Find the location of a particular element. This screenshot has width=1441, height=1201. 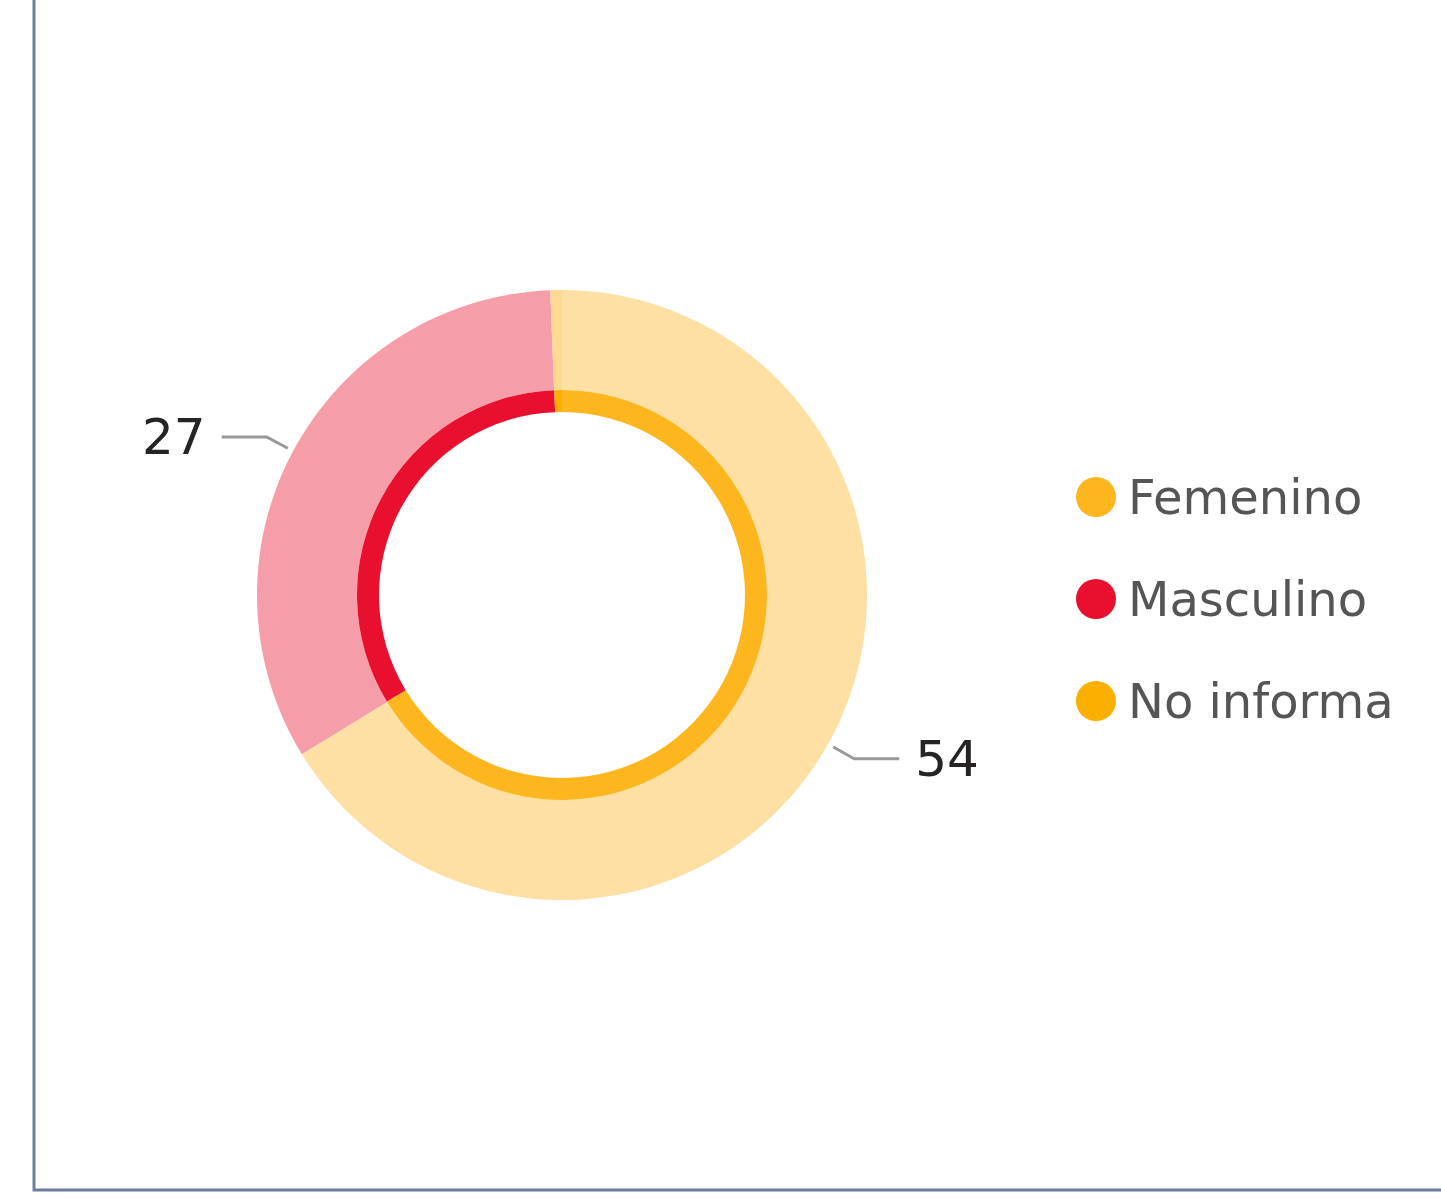

data-label: 54 is located at coordinates (947, 759).